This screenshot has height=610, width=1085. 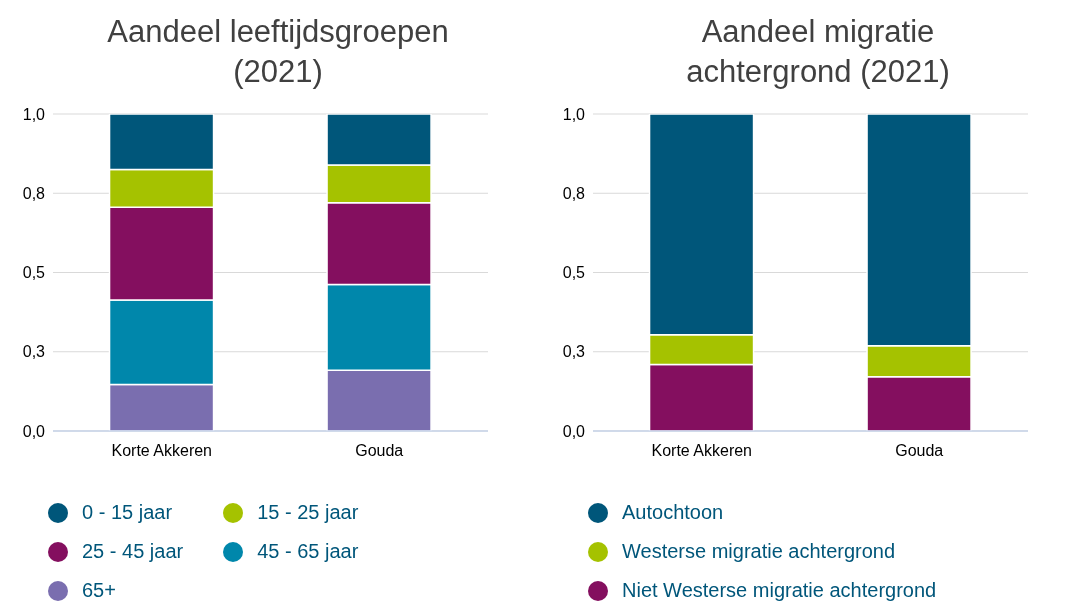 What do you see at coordinates (278, 52) in the screenshot?
I see `chart-title: Aandeel leeftijdsgroepen (2021)` at bounding box center [278, 52].